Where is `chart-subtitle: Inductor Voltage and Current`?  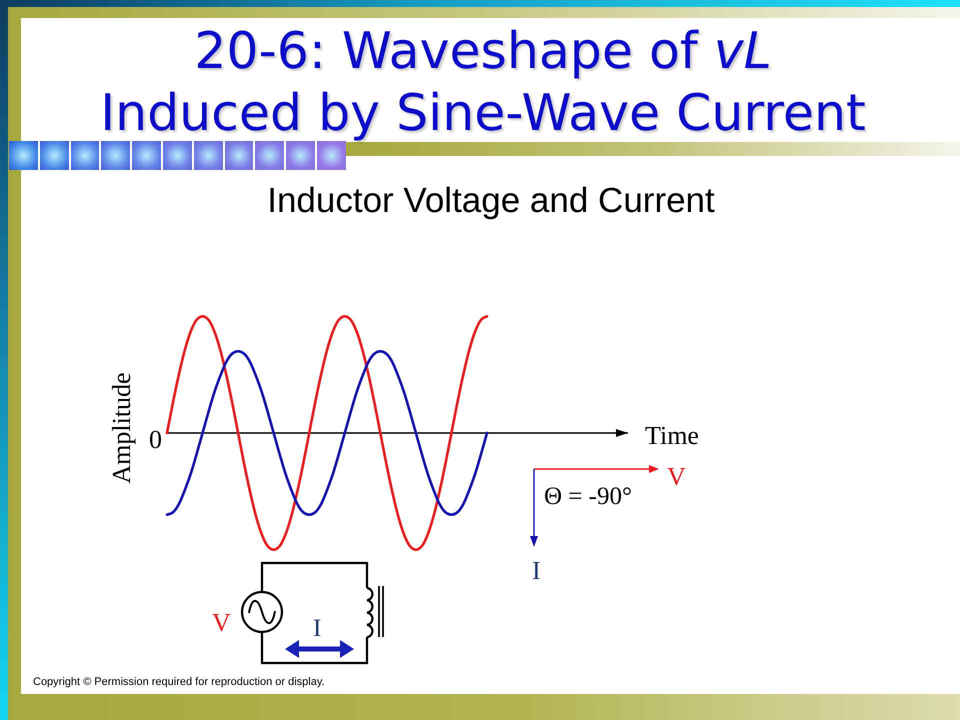 chart-subtitle: Inductor Voltage and Current is located at coordinates (491, 200).